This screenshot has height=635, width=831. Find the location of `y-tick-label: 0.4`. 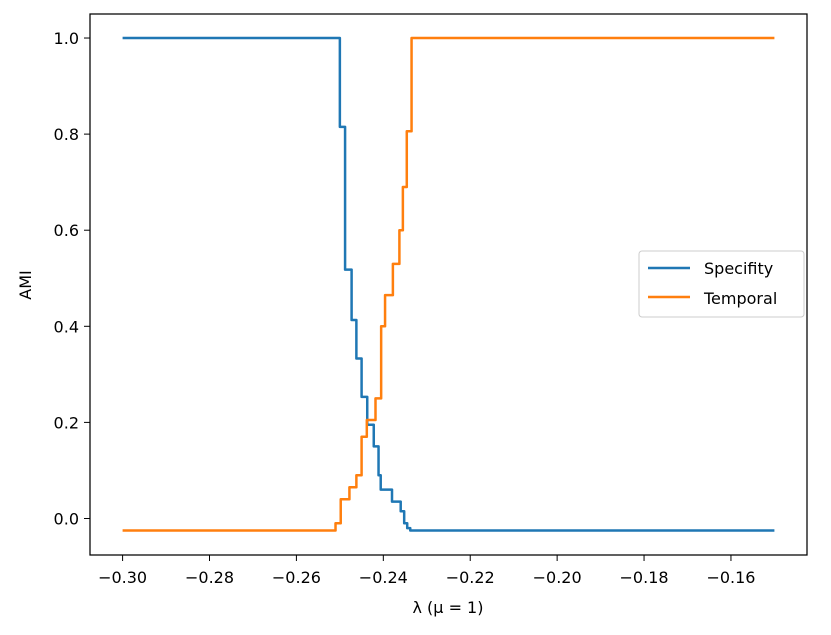

y-tick-label: 0.4 is located at coordinates (66, 326).